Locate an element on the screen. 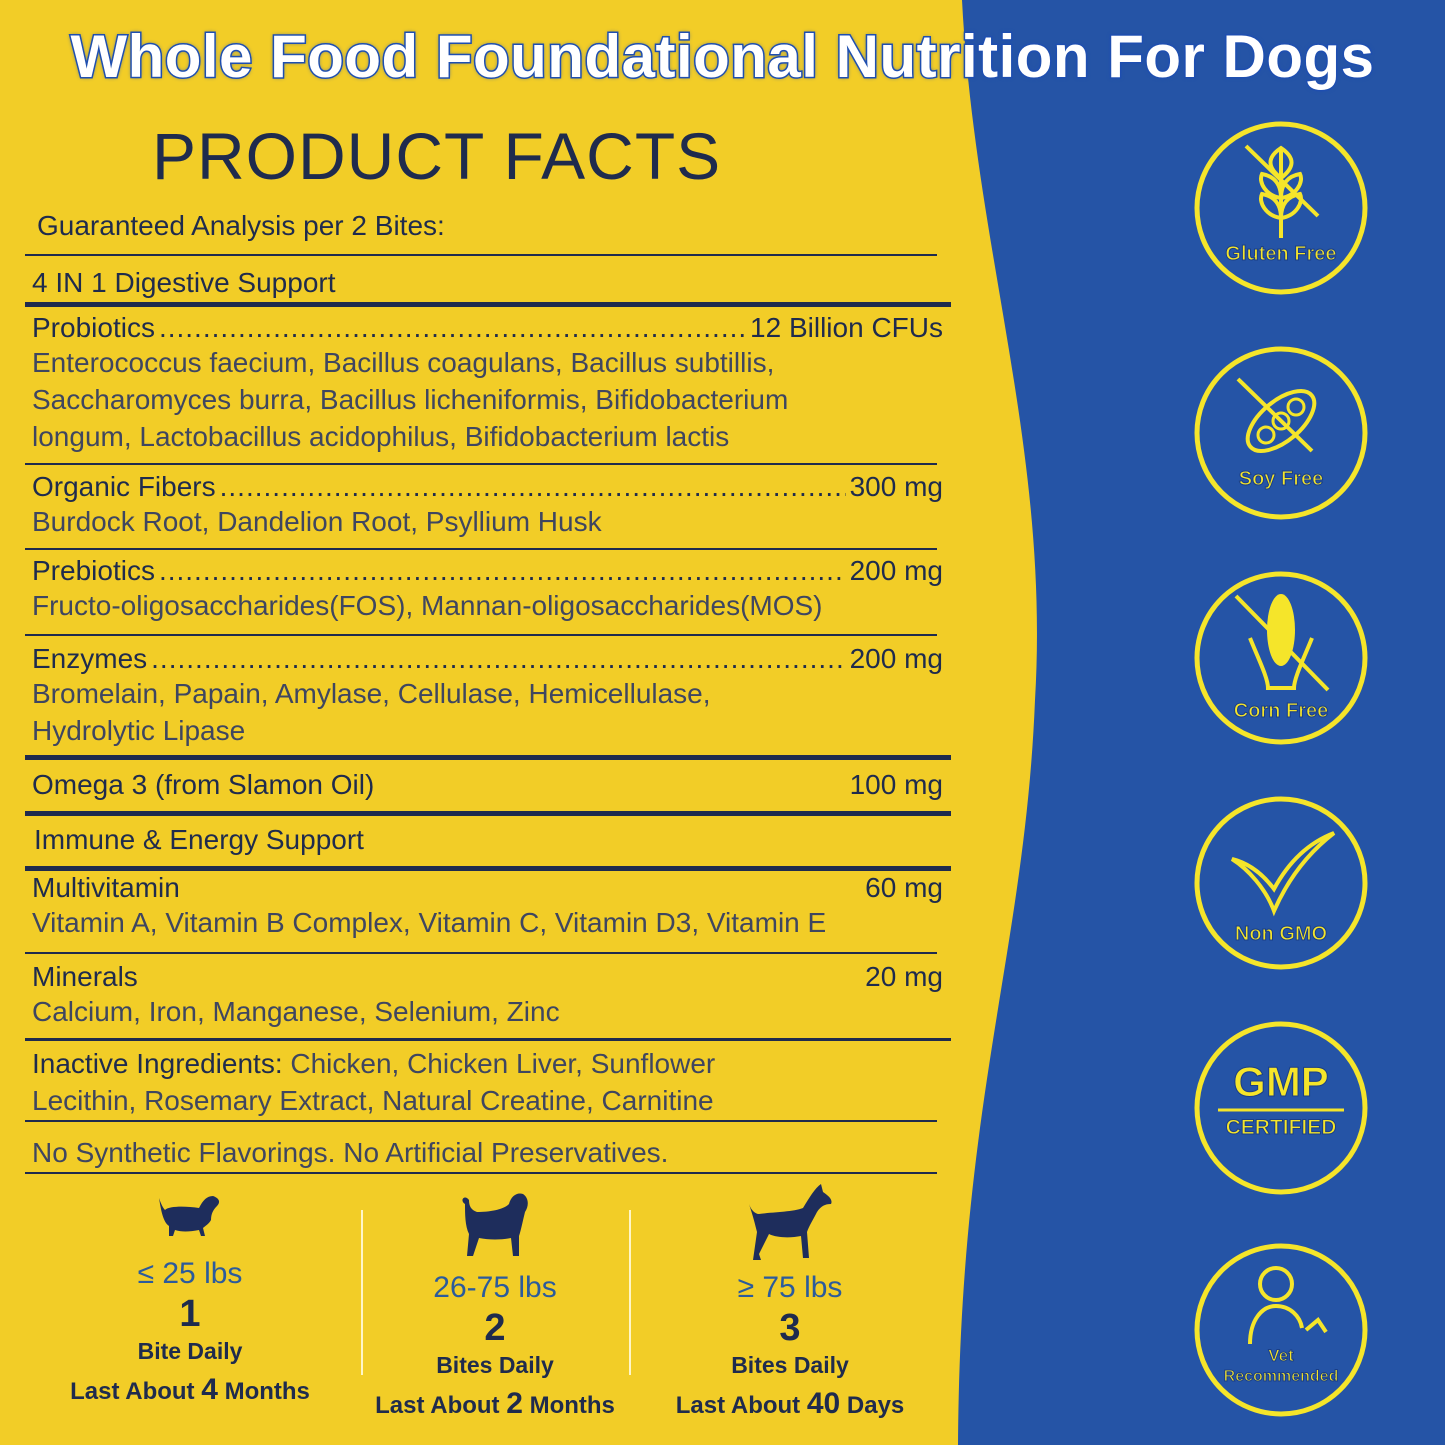 The height and width of the screenshot is (1445, 1445). duration: Last About 4 Months is located at coordinates (190, 1389).